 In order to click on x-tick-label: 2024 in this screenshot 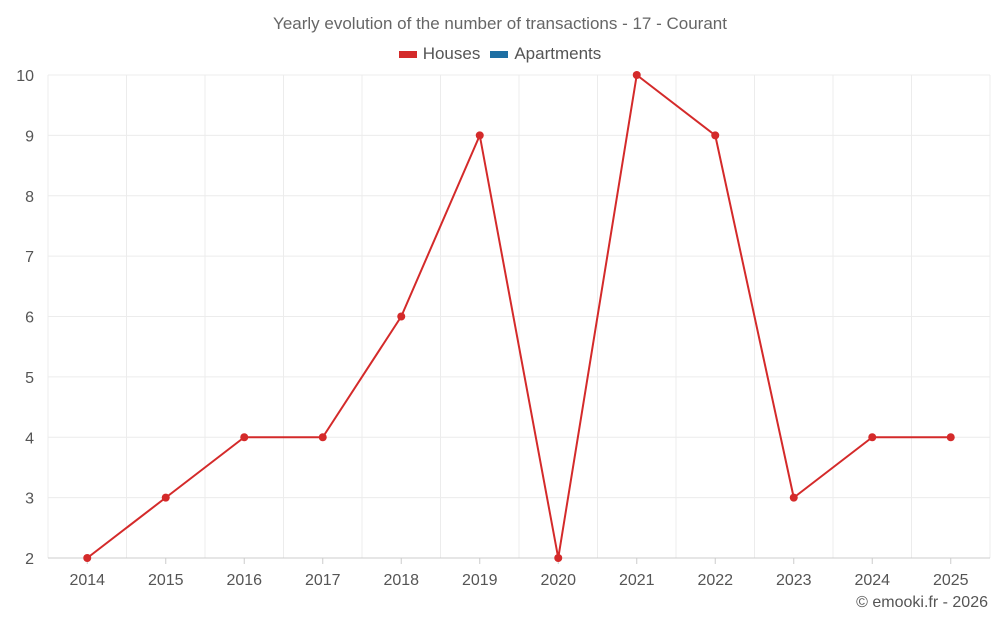, I will do `click(872, 580)`.